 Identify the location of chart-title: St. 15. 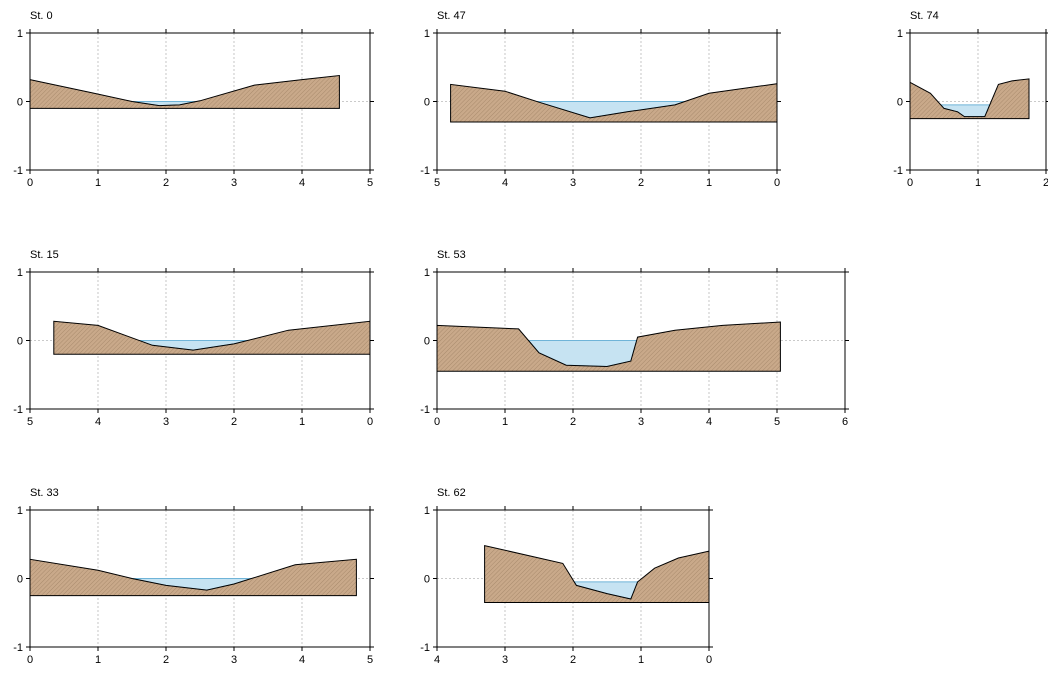
(44, 255).